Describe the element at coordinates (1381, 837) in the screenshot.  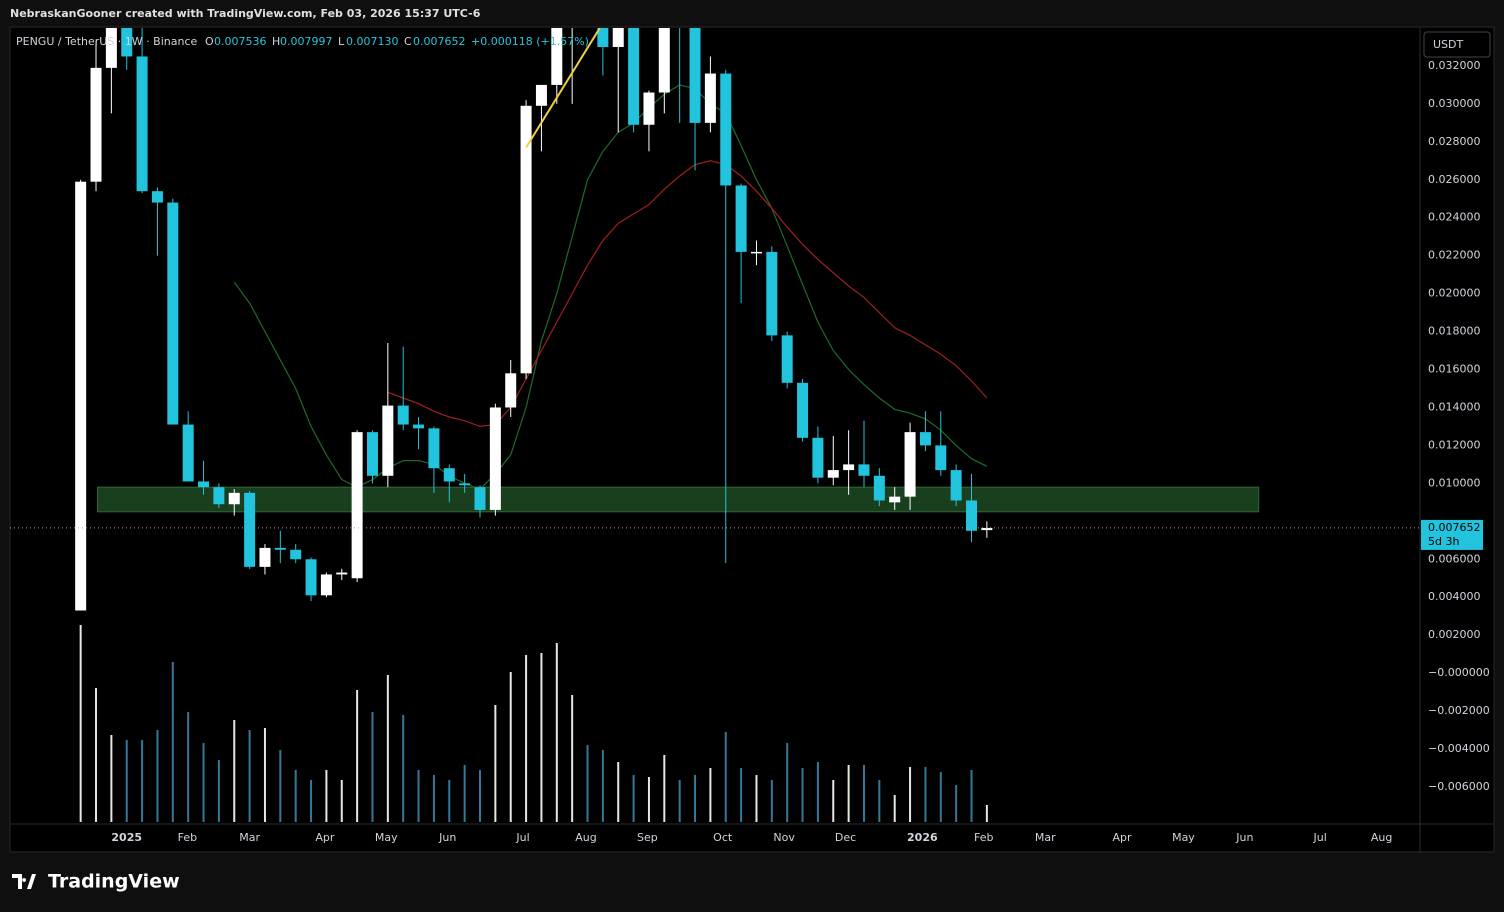
I see `x-tick-label: Aug` at that location.